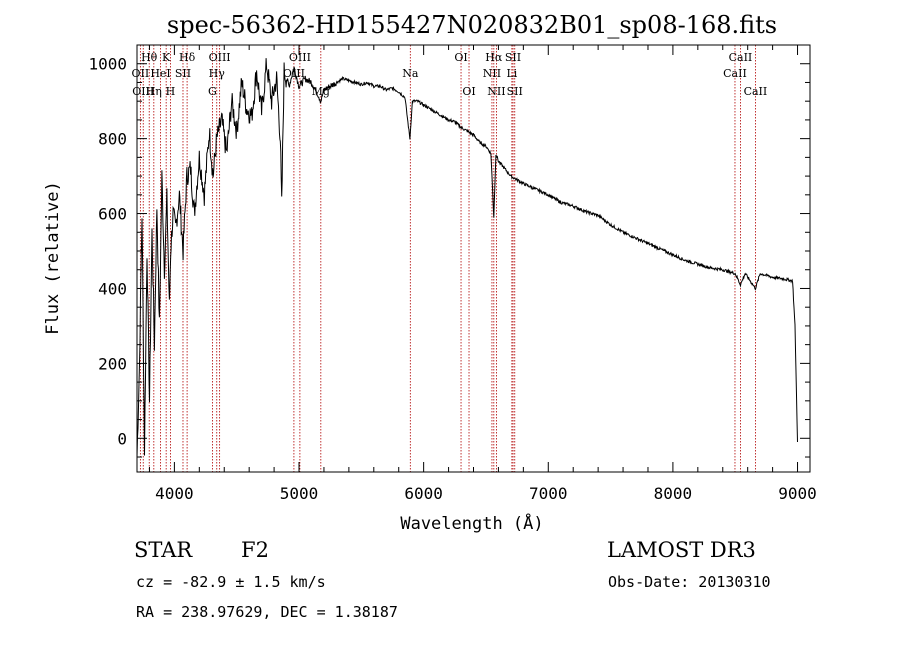 The image size is (900, 649). Describe the element at coordinates (187, 57) in the screenshot. I see `spectral-line-label: Hδ` at that location.